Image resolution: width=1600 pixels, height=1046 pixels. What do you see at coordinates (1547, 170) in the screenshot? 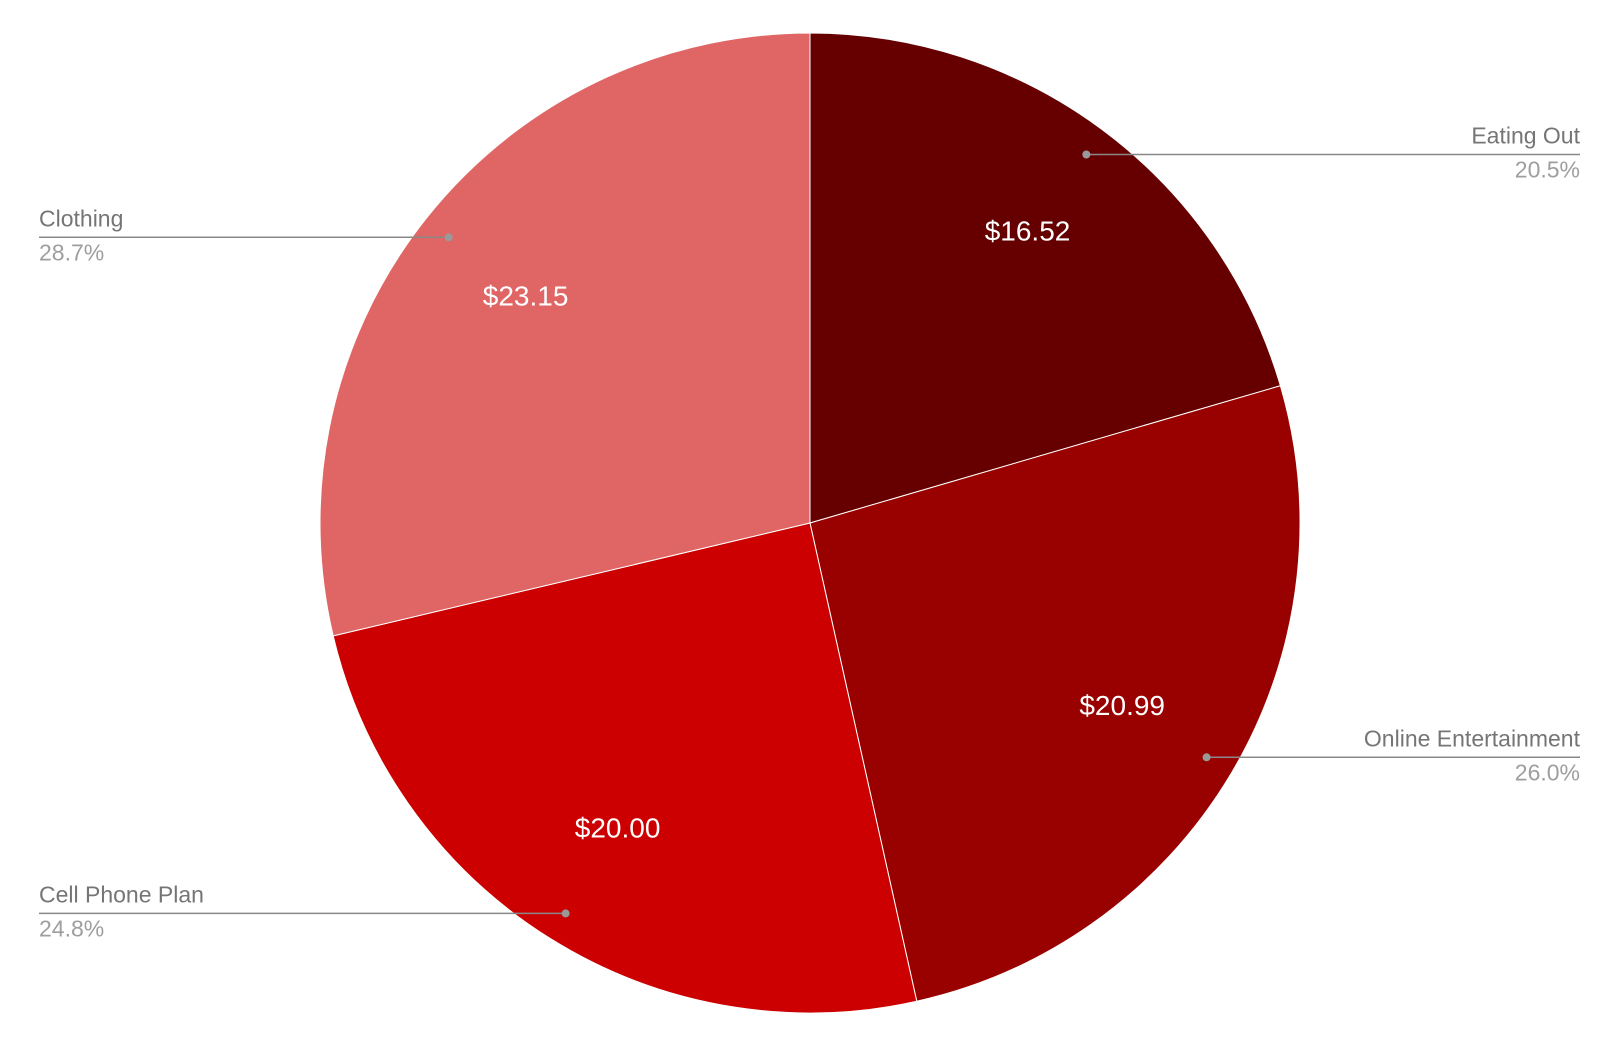
I see `percent-label: 20.5%` at bounding box center [1547, 170].